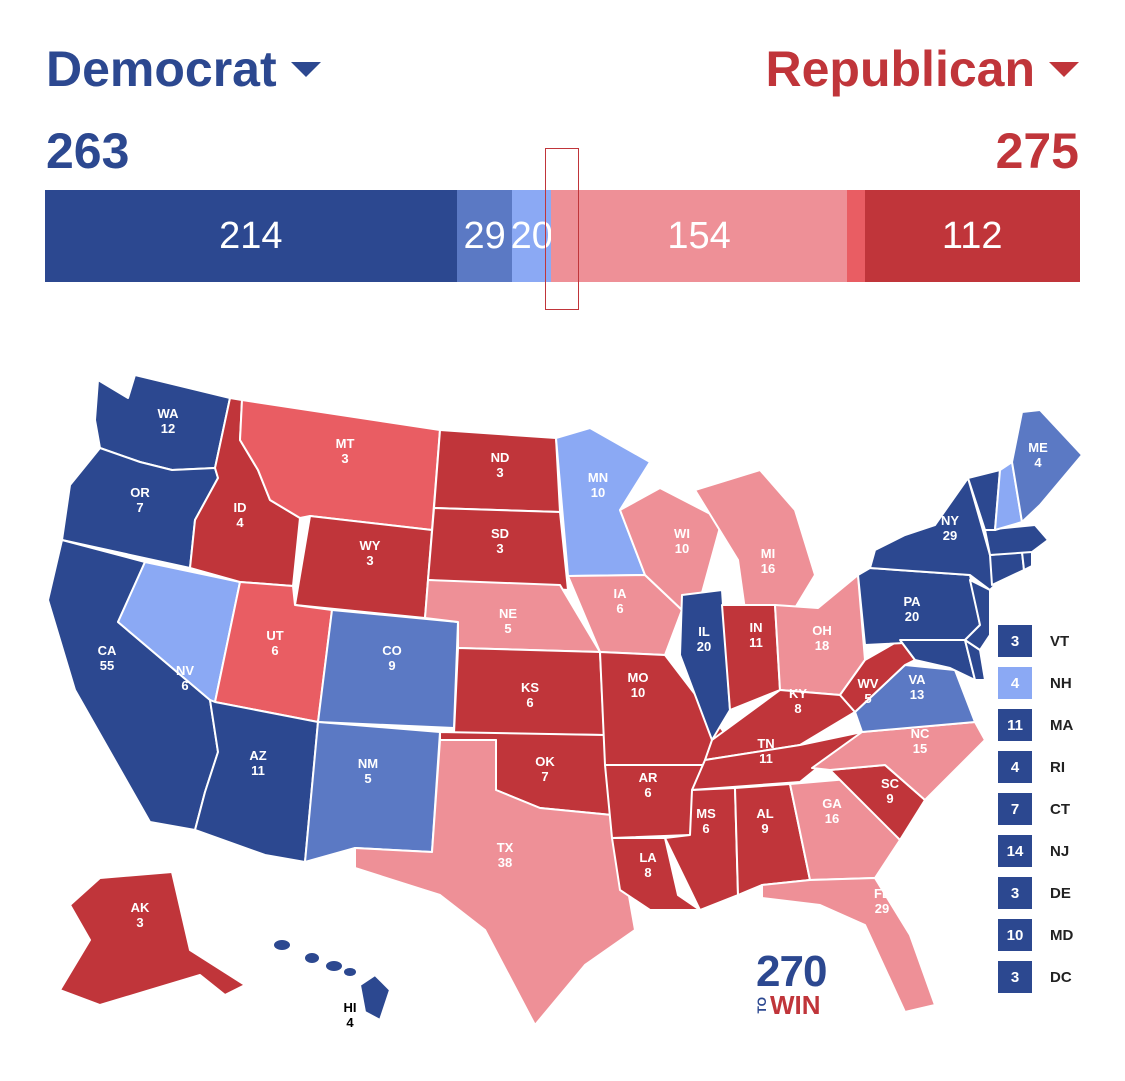 The height and width of the screenshot is (1081, 1125). Describe the element at coordinates (256, 781) in the screenshot. I see `state-AZ` at that location.